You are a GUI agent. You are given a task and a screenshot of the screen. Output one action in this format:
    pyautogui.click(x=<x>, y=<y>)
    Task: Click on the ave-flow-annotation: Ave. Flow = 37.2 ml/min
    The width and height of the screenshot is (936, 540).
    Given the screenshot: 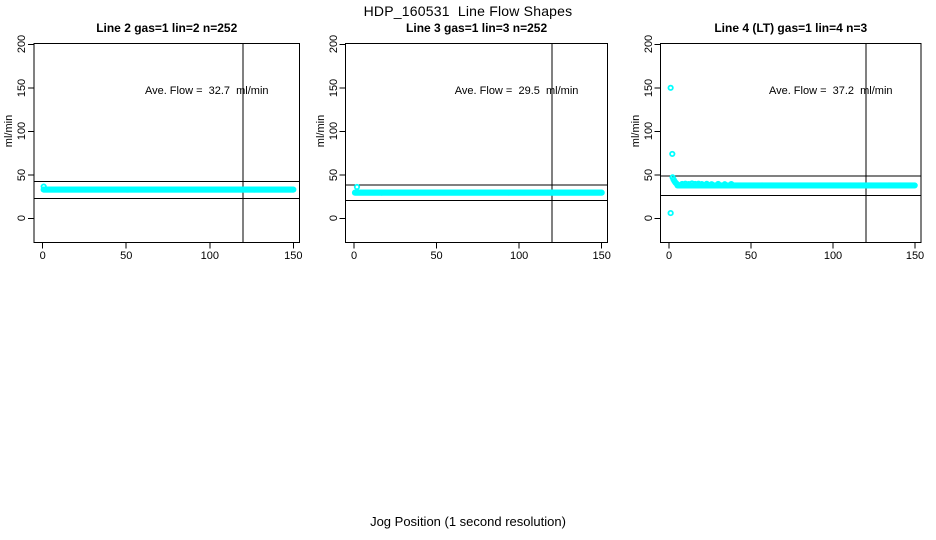 What is the action you would take?
    pyautogui.click(x=830, y=91)
    